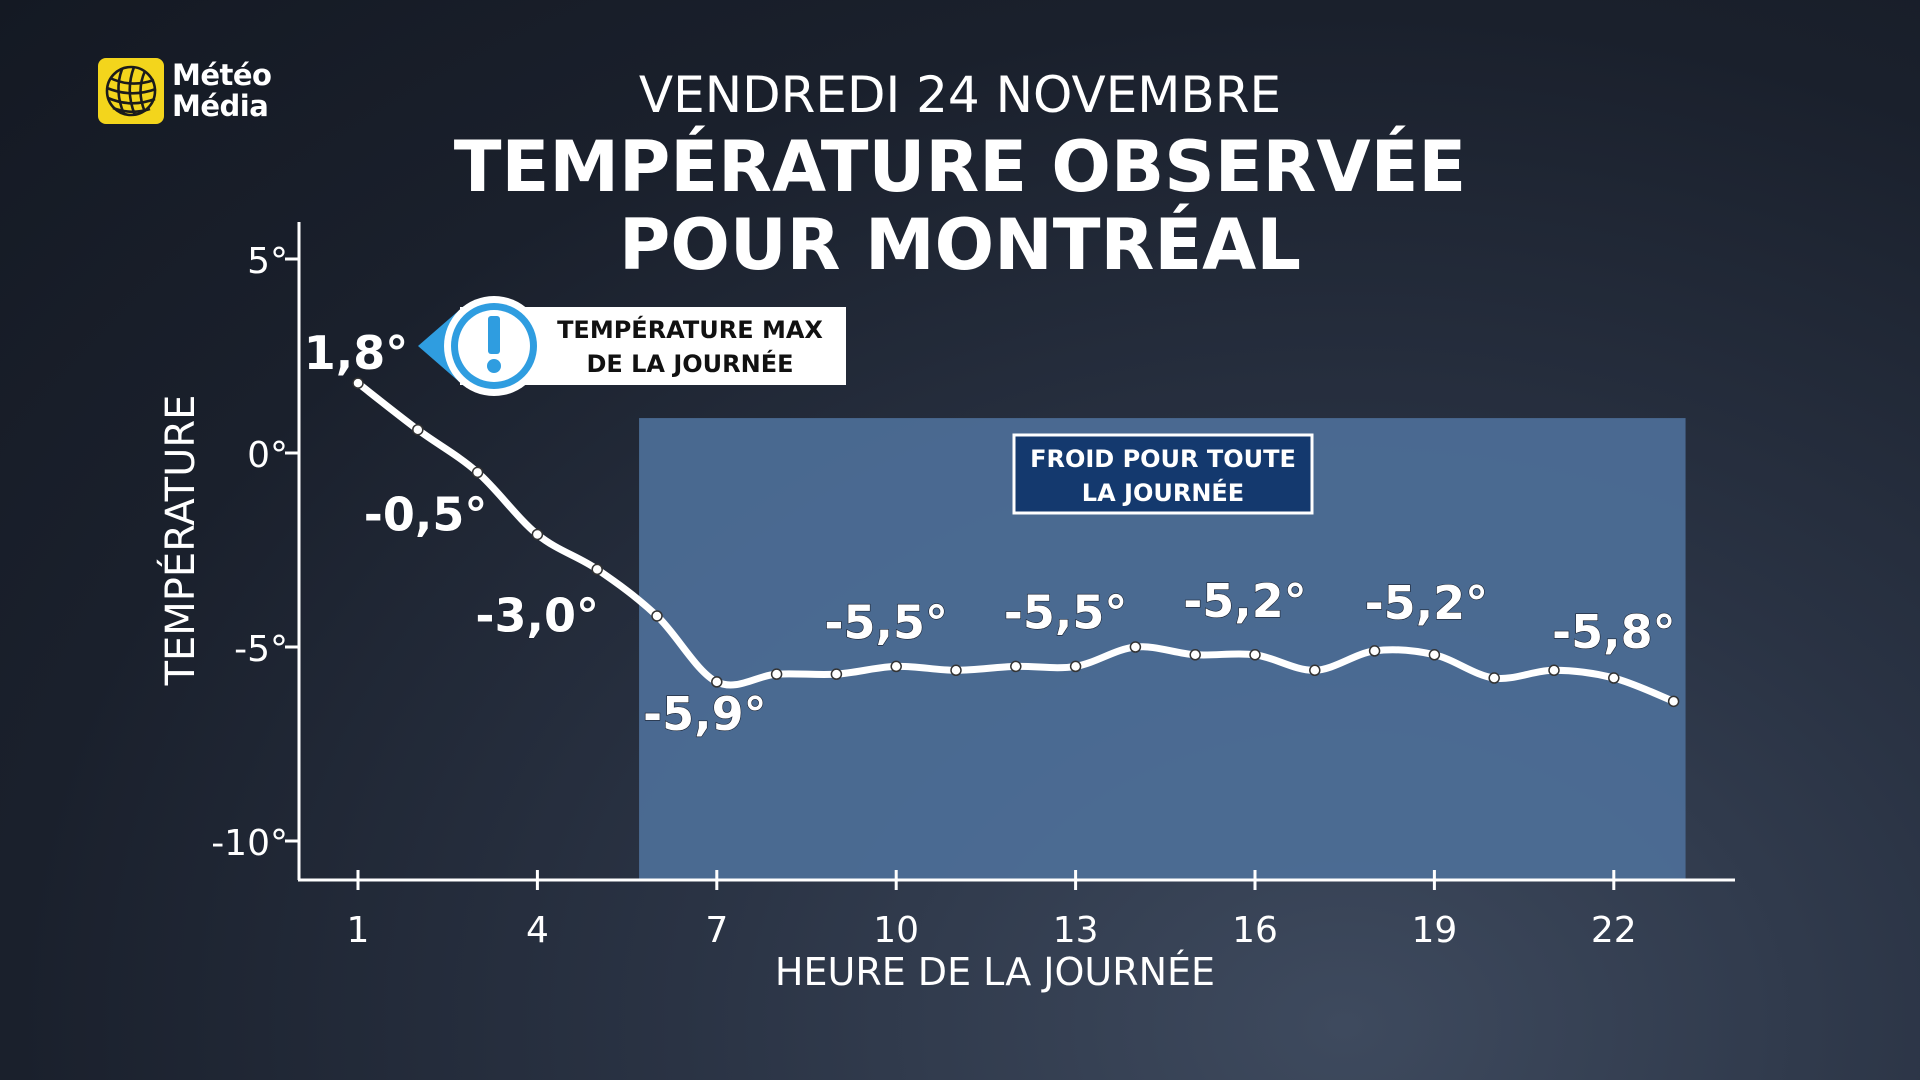  What do you see at coordinates (896, 930) in the screenshot?
I see `x-tick-label: 10` at bounding box center [896, 930].